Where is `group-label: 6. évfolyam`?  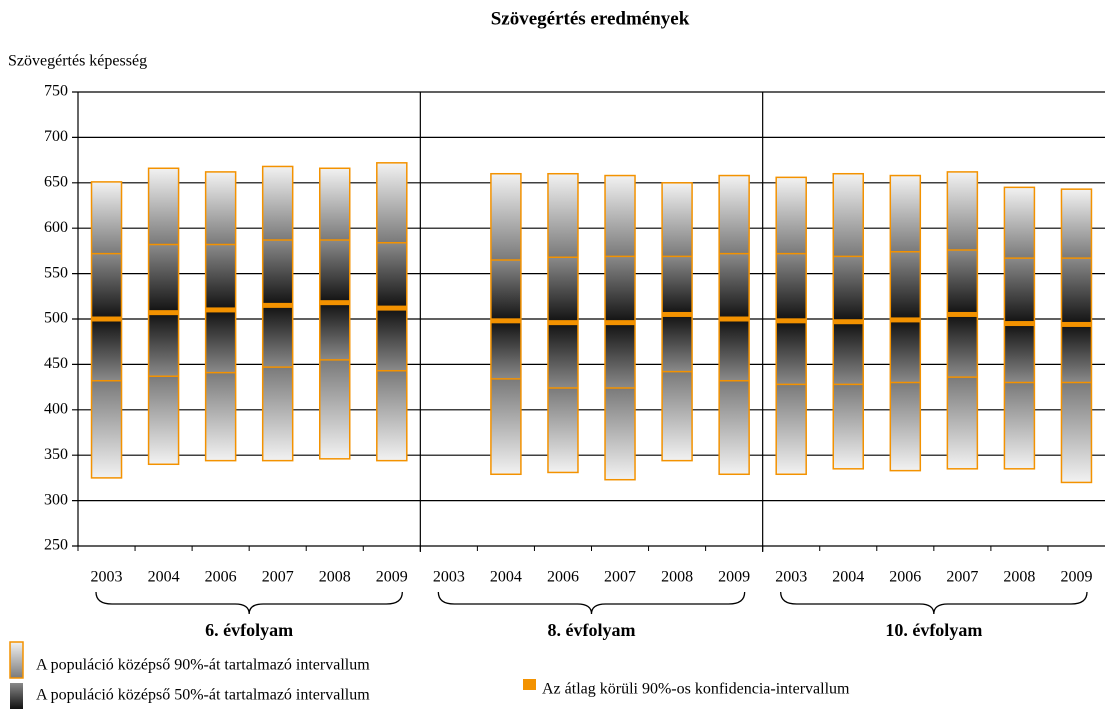
group-label: 6. évfolyam is located at coordinates (249, 630).